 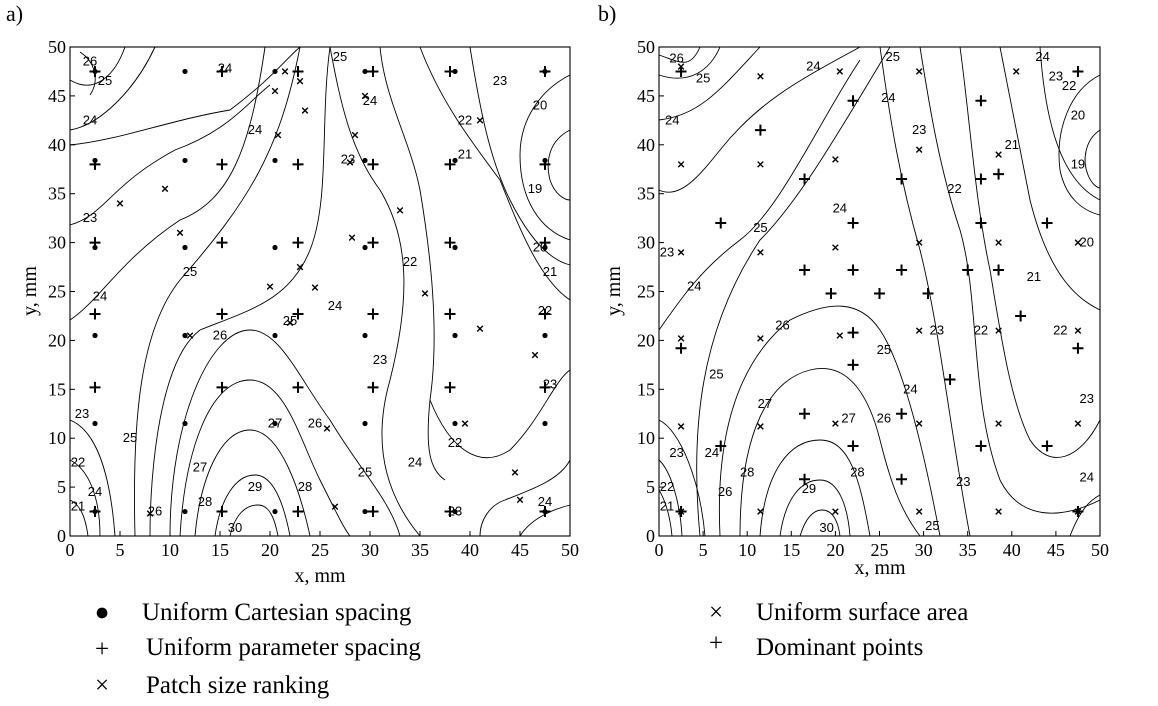 I want to click on legend-label-cartesian: Uniform Cartesian spacing, so click(x=277, y=612).